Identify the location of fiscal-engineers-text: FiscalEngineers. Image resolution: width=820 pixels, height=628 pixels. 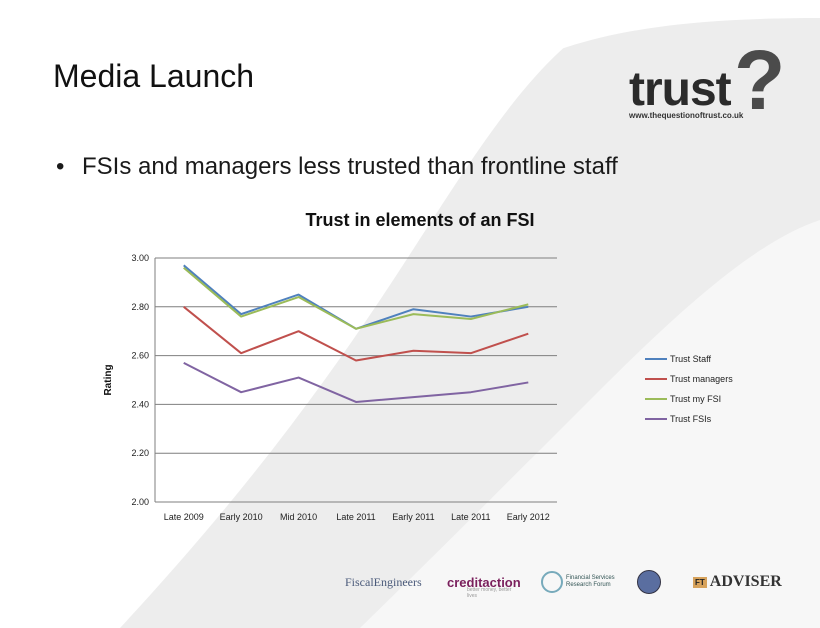
(383, 581).